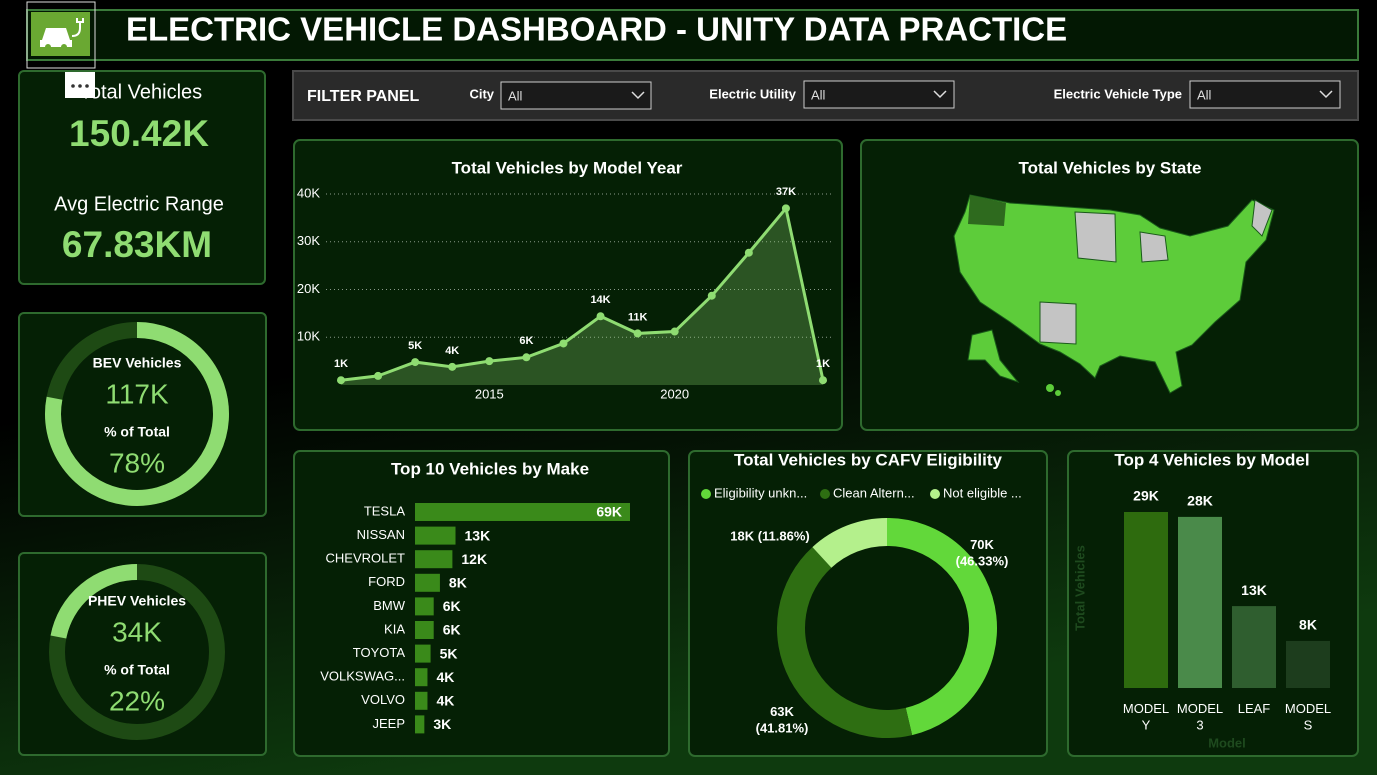 The image size is (1377, 775). I want to click on category-label: FORD, so click(386, 581).